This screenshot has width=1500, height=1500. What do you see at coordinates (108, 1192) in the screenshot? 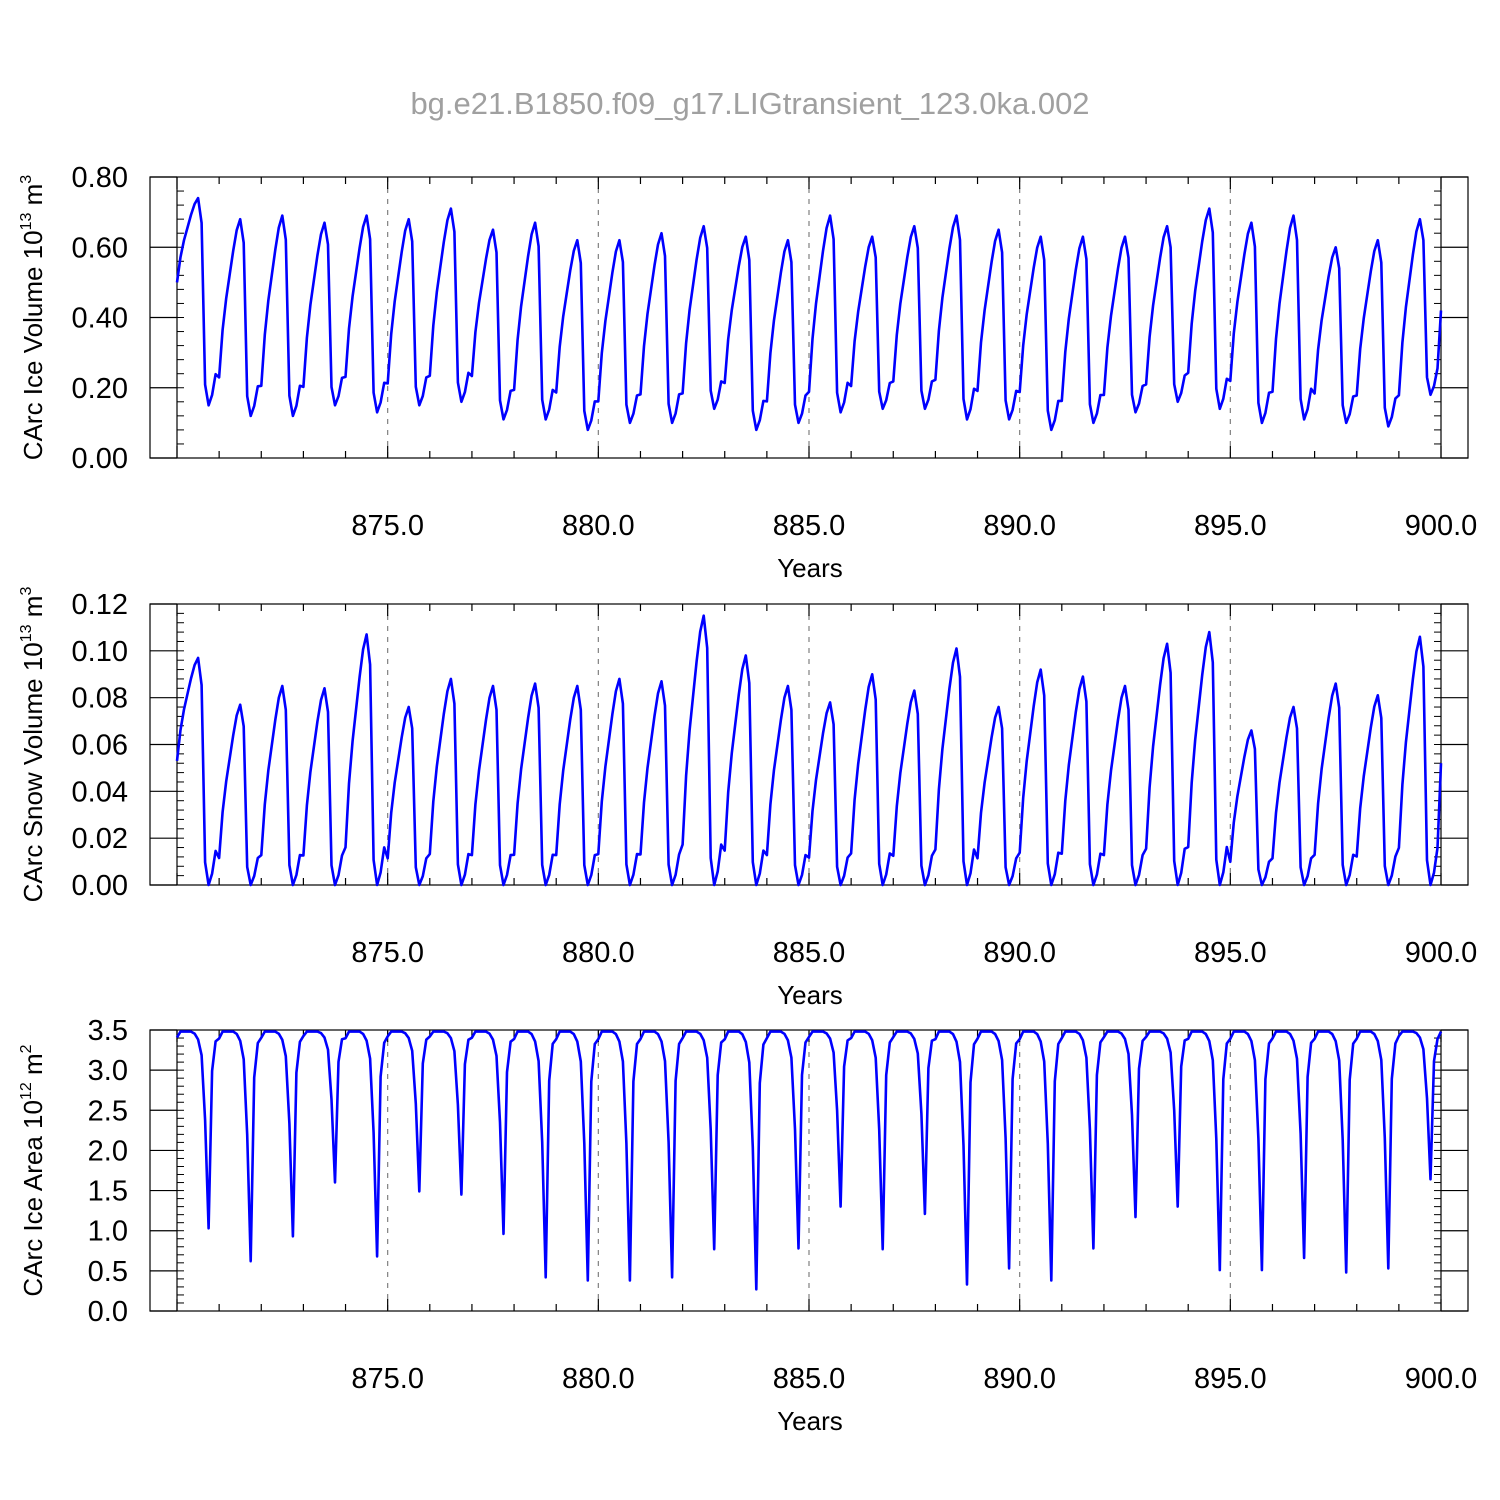
I see `y-tick-label: 1.5` at bounding box center [108, 1192].